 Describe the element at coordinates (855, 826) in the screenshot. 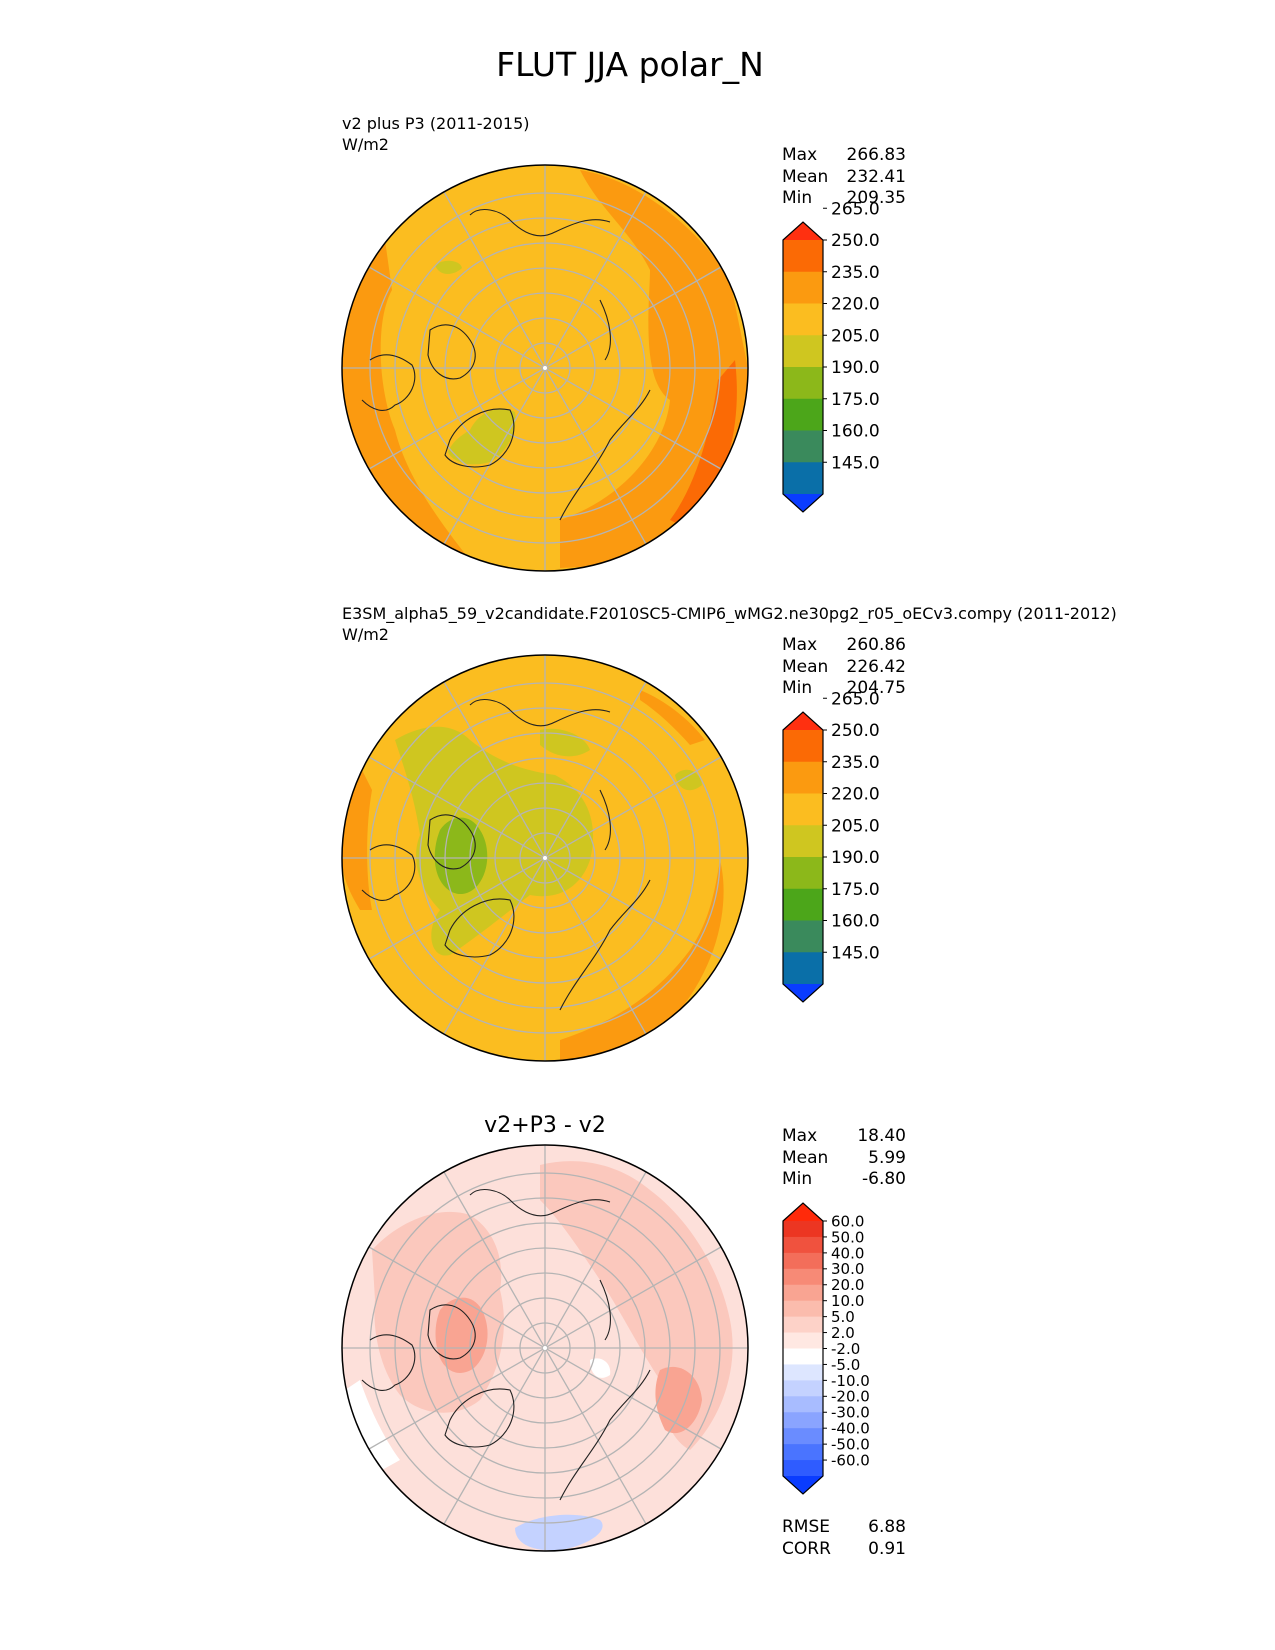

I see `panel-2-colorbar-tick-label: 205.0` at that location.